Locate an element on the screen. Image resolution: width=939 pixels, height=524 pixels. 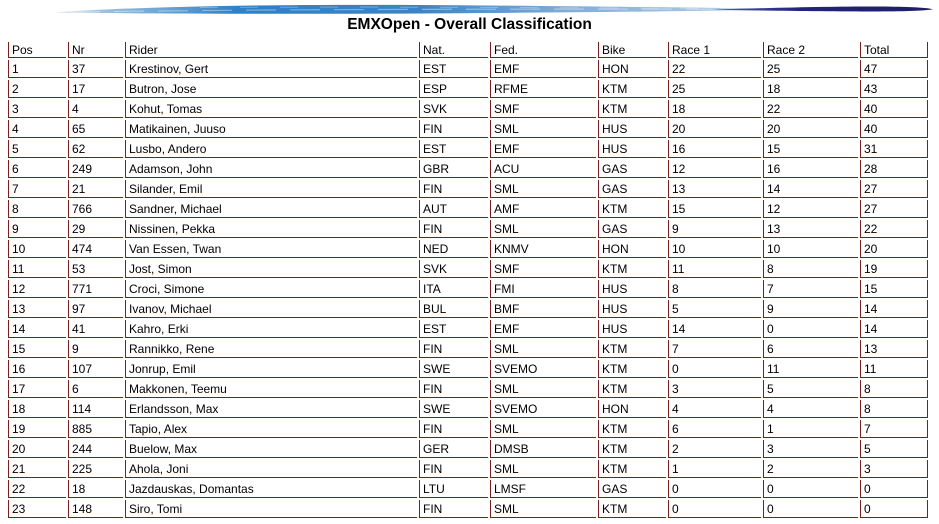
table-row: 13 97 Ivanov, Michael BUL BMF HUS 5 9 14 is located at coordinates (468, 309).